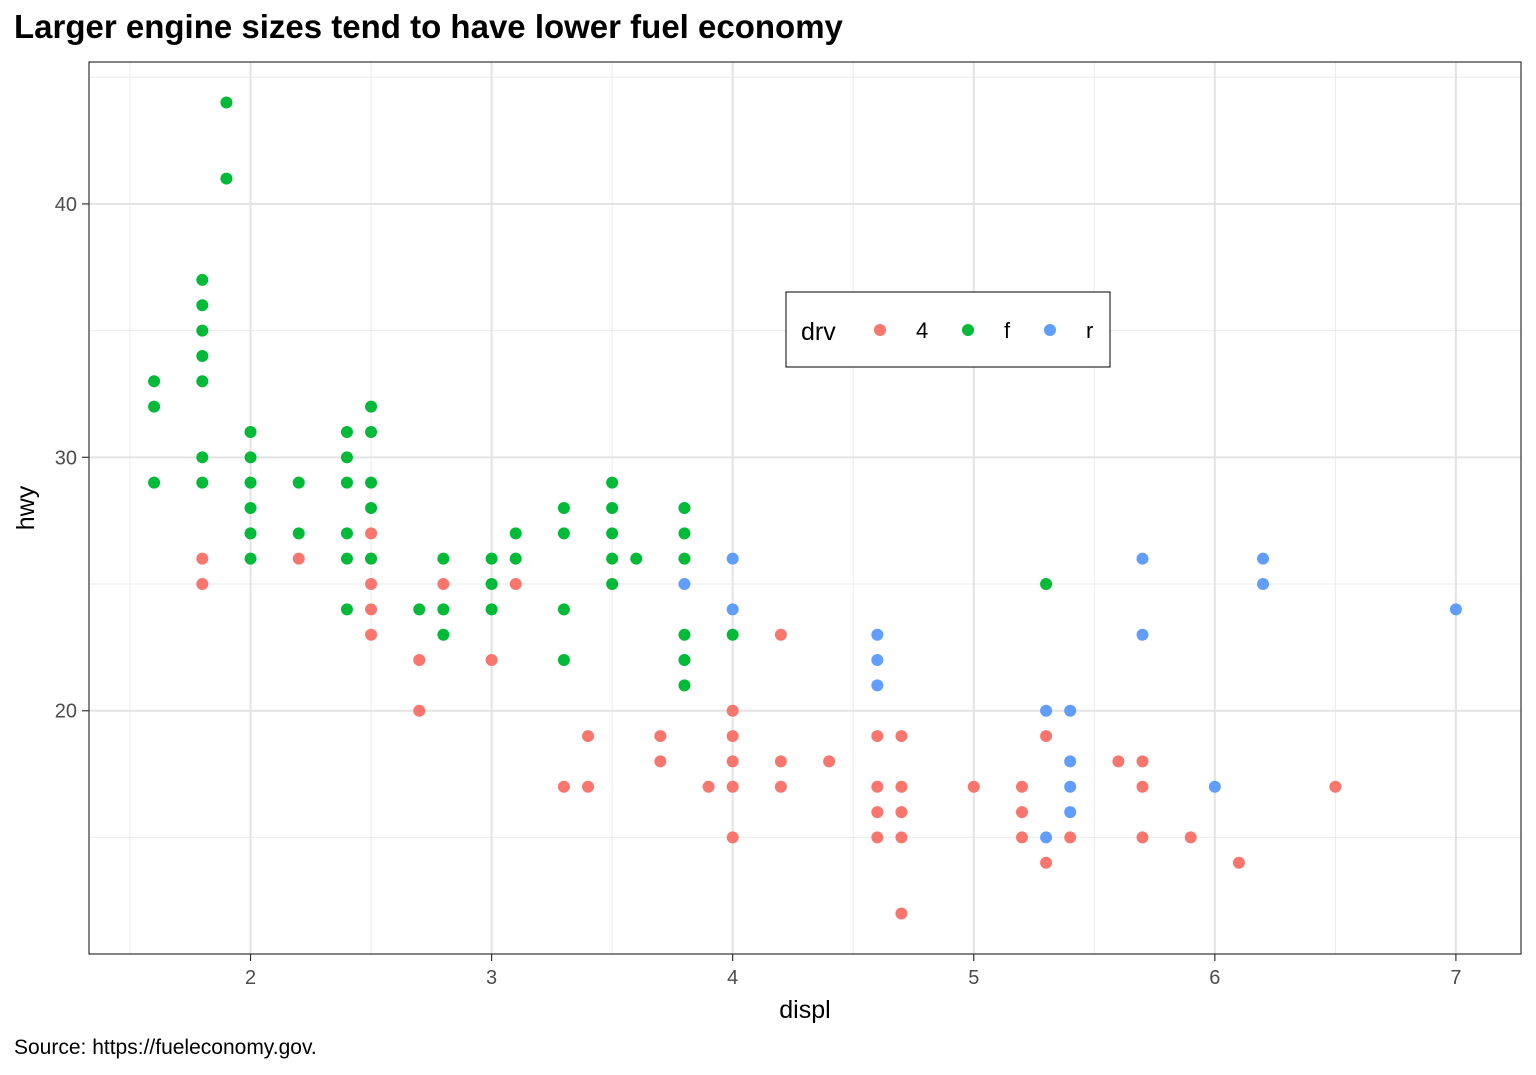  I want to click on legend-keys: 4 f r, so click(983, 330).